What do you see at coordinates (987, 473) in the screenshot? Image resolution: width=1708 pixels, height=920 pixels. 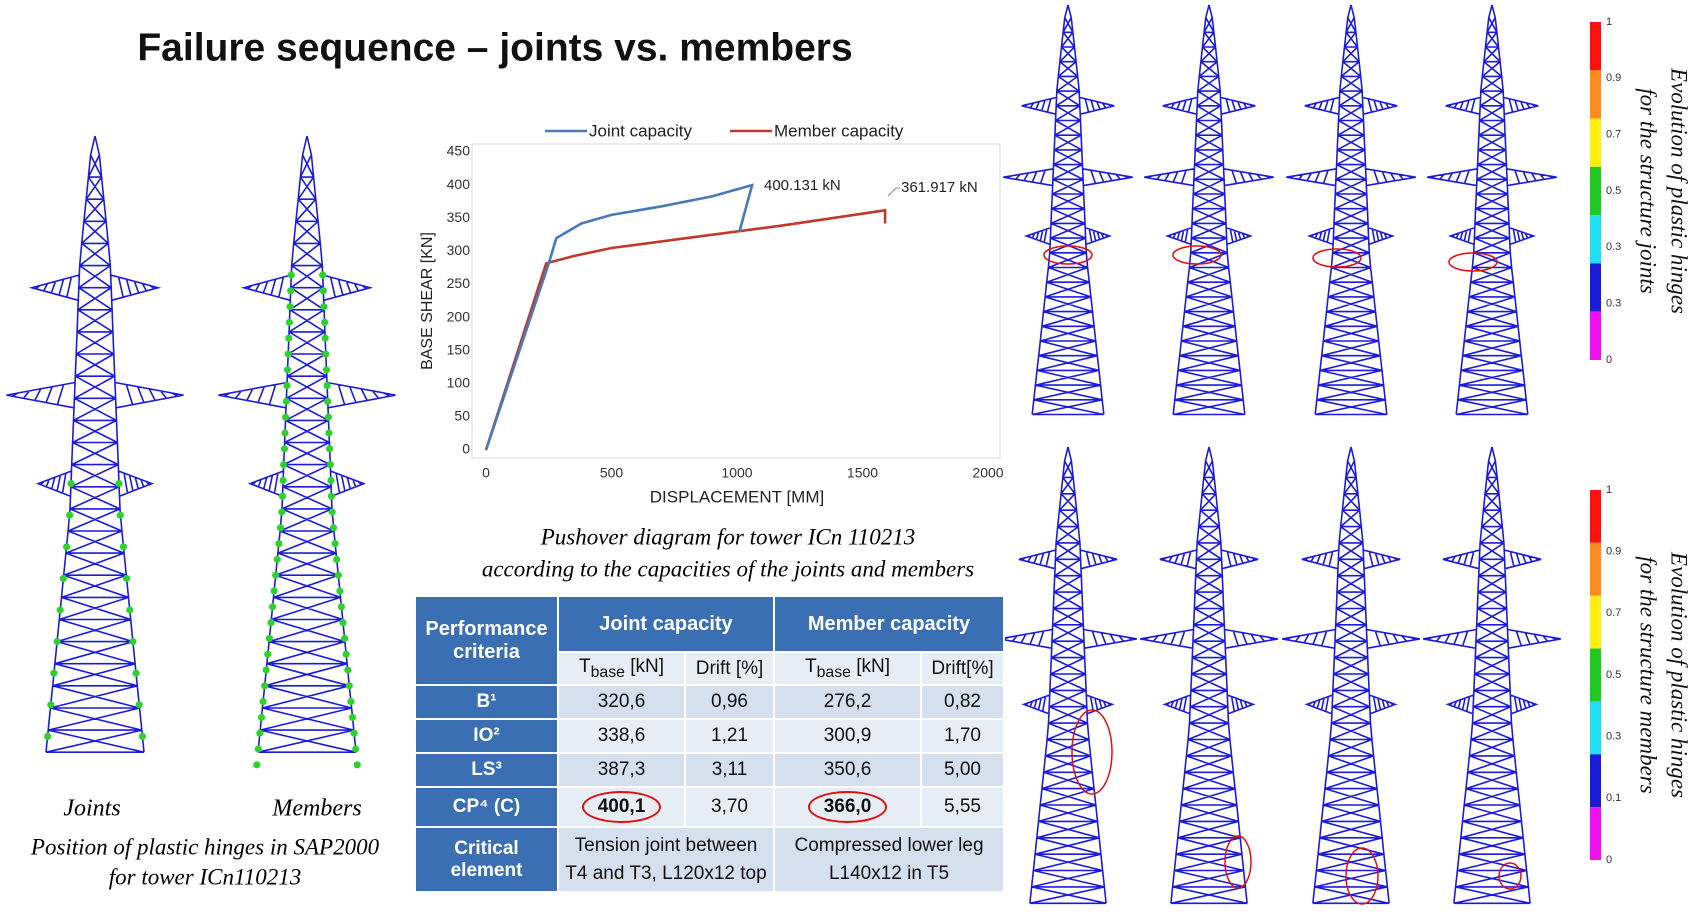 I see `x-tick-label: 2000` at bounding box center [987, 473].